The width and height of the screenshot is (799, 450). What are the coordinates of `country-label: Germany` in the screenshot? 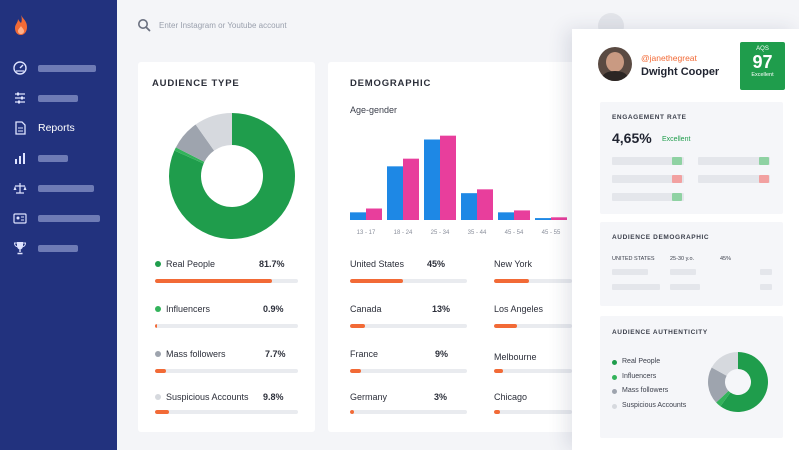 It's located at (369, 397).